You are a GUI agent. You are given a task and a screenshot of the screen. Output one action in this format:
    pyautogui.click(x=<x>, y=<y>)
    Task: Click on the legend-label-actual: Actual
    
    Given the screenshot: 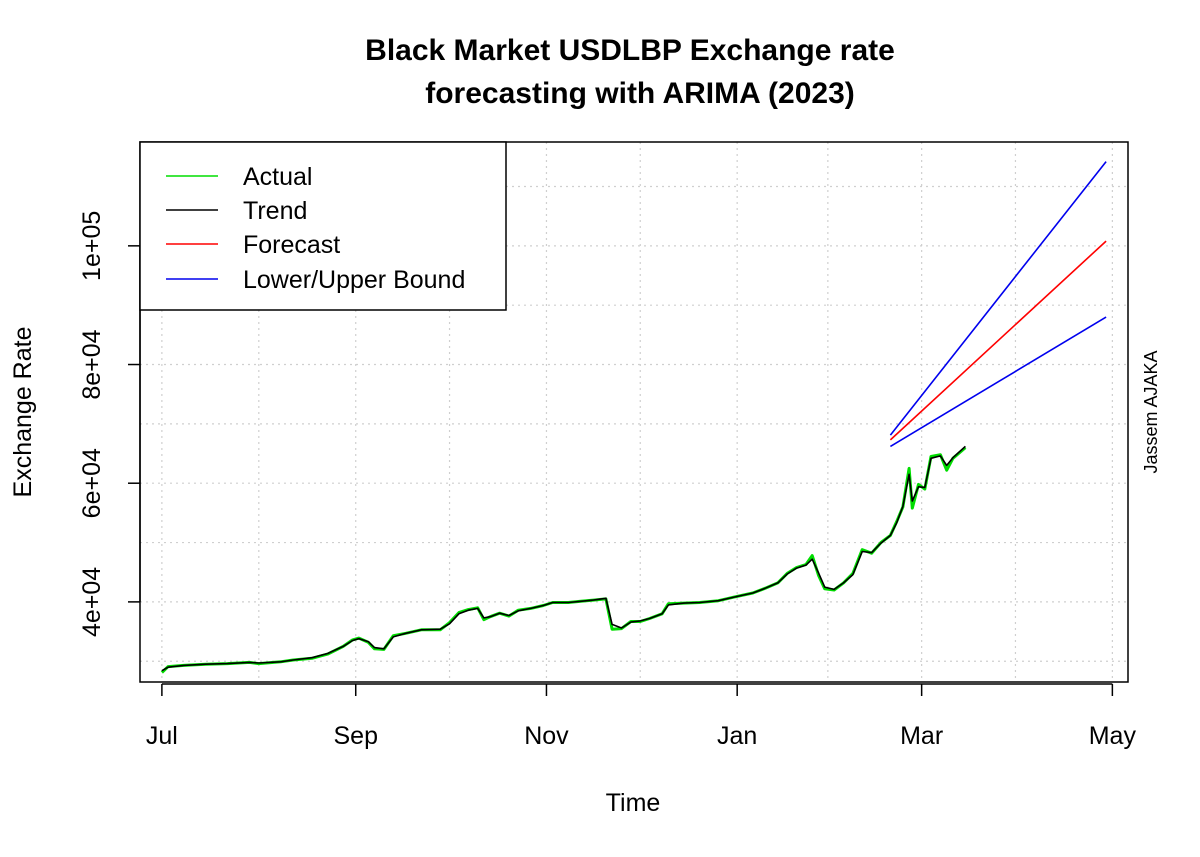 What is the action you would take?
    pyautogui.click(x=277, y=177)
    